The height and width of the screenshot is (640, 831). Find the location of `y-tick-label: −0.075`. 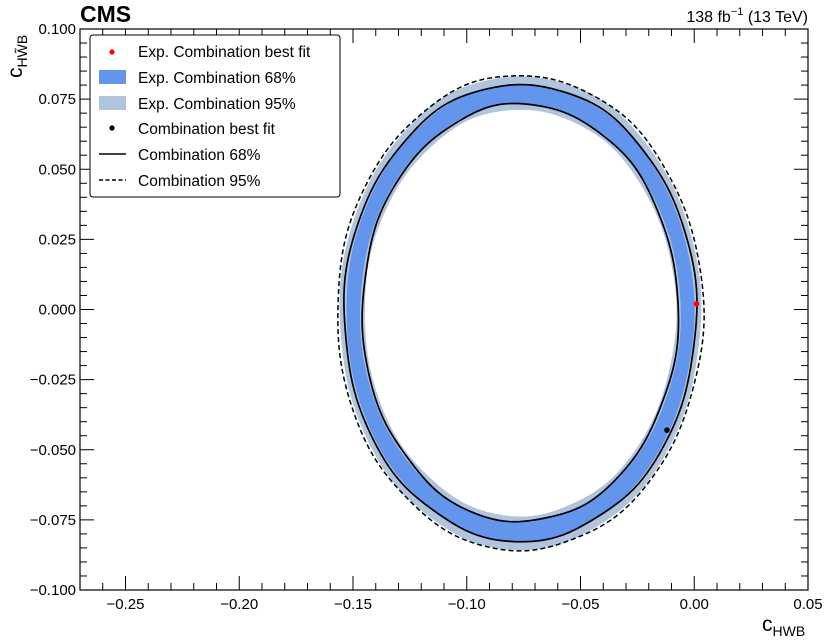

y-tick-label: −0.075 is located at coordinates (53, 520).